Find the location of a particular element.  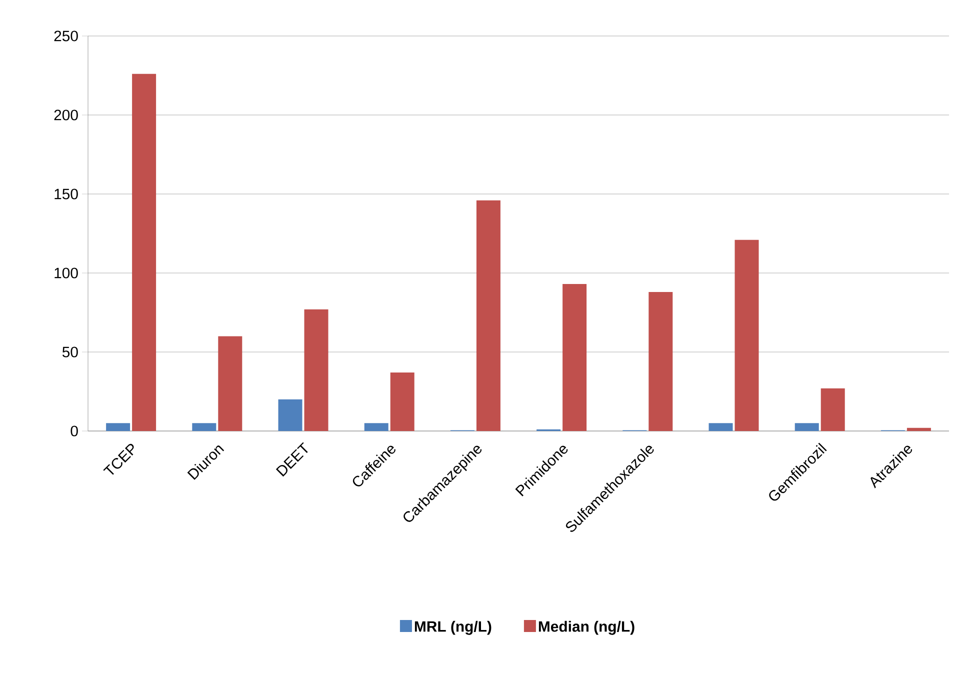

y-tick-label: 250 is located at coordinates (66, 36).